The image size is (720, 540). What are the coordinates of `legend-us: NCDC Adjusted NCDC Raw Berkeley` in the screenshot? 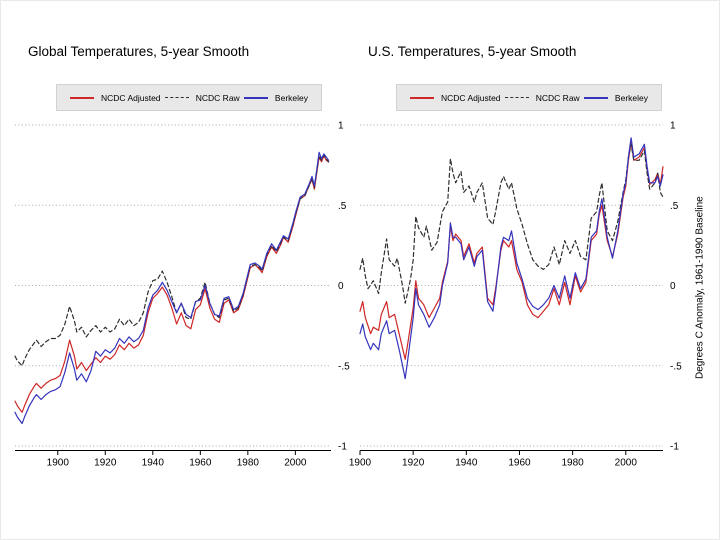 It's located at (529, 97).